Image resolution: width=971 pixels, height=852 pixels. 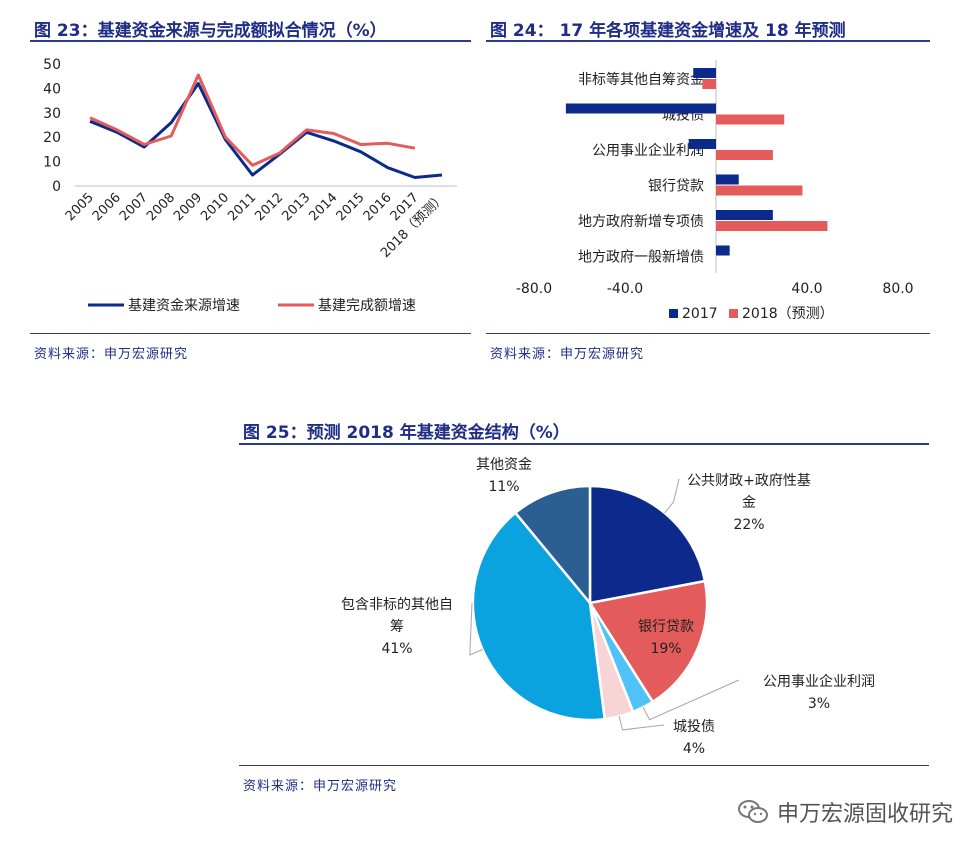 I want to click on x-tick-label: 2011, so click(x=242, y=207).